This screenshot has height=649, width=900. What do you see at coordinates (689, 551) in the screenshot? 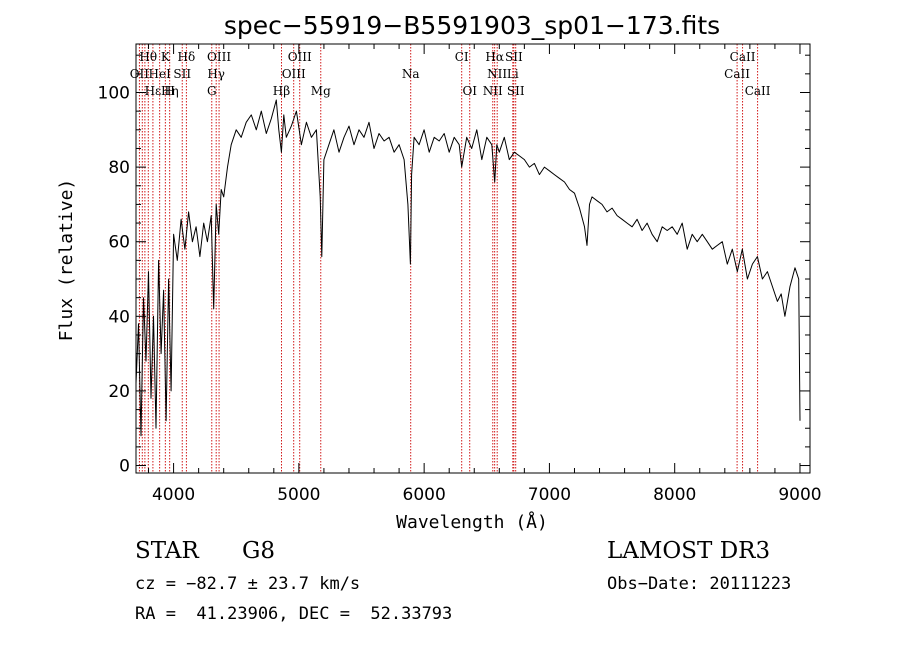
I see `survey-name: LAMOST DR3` at bounding box center [689, 551].